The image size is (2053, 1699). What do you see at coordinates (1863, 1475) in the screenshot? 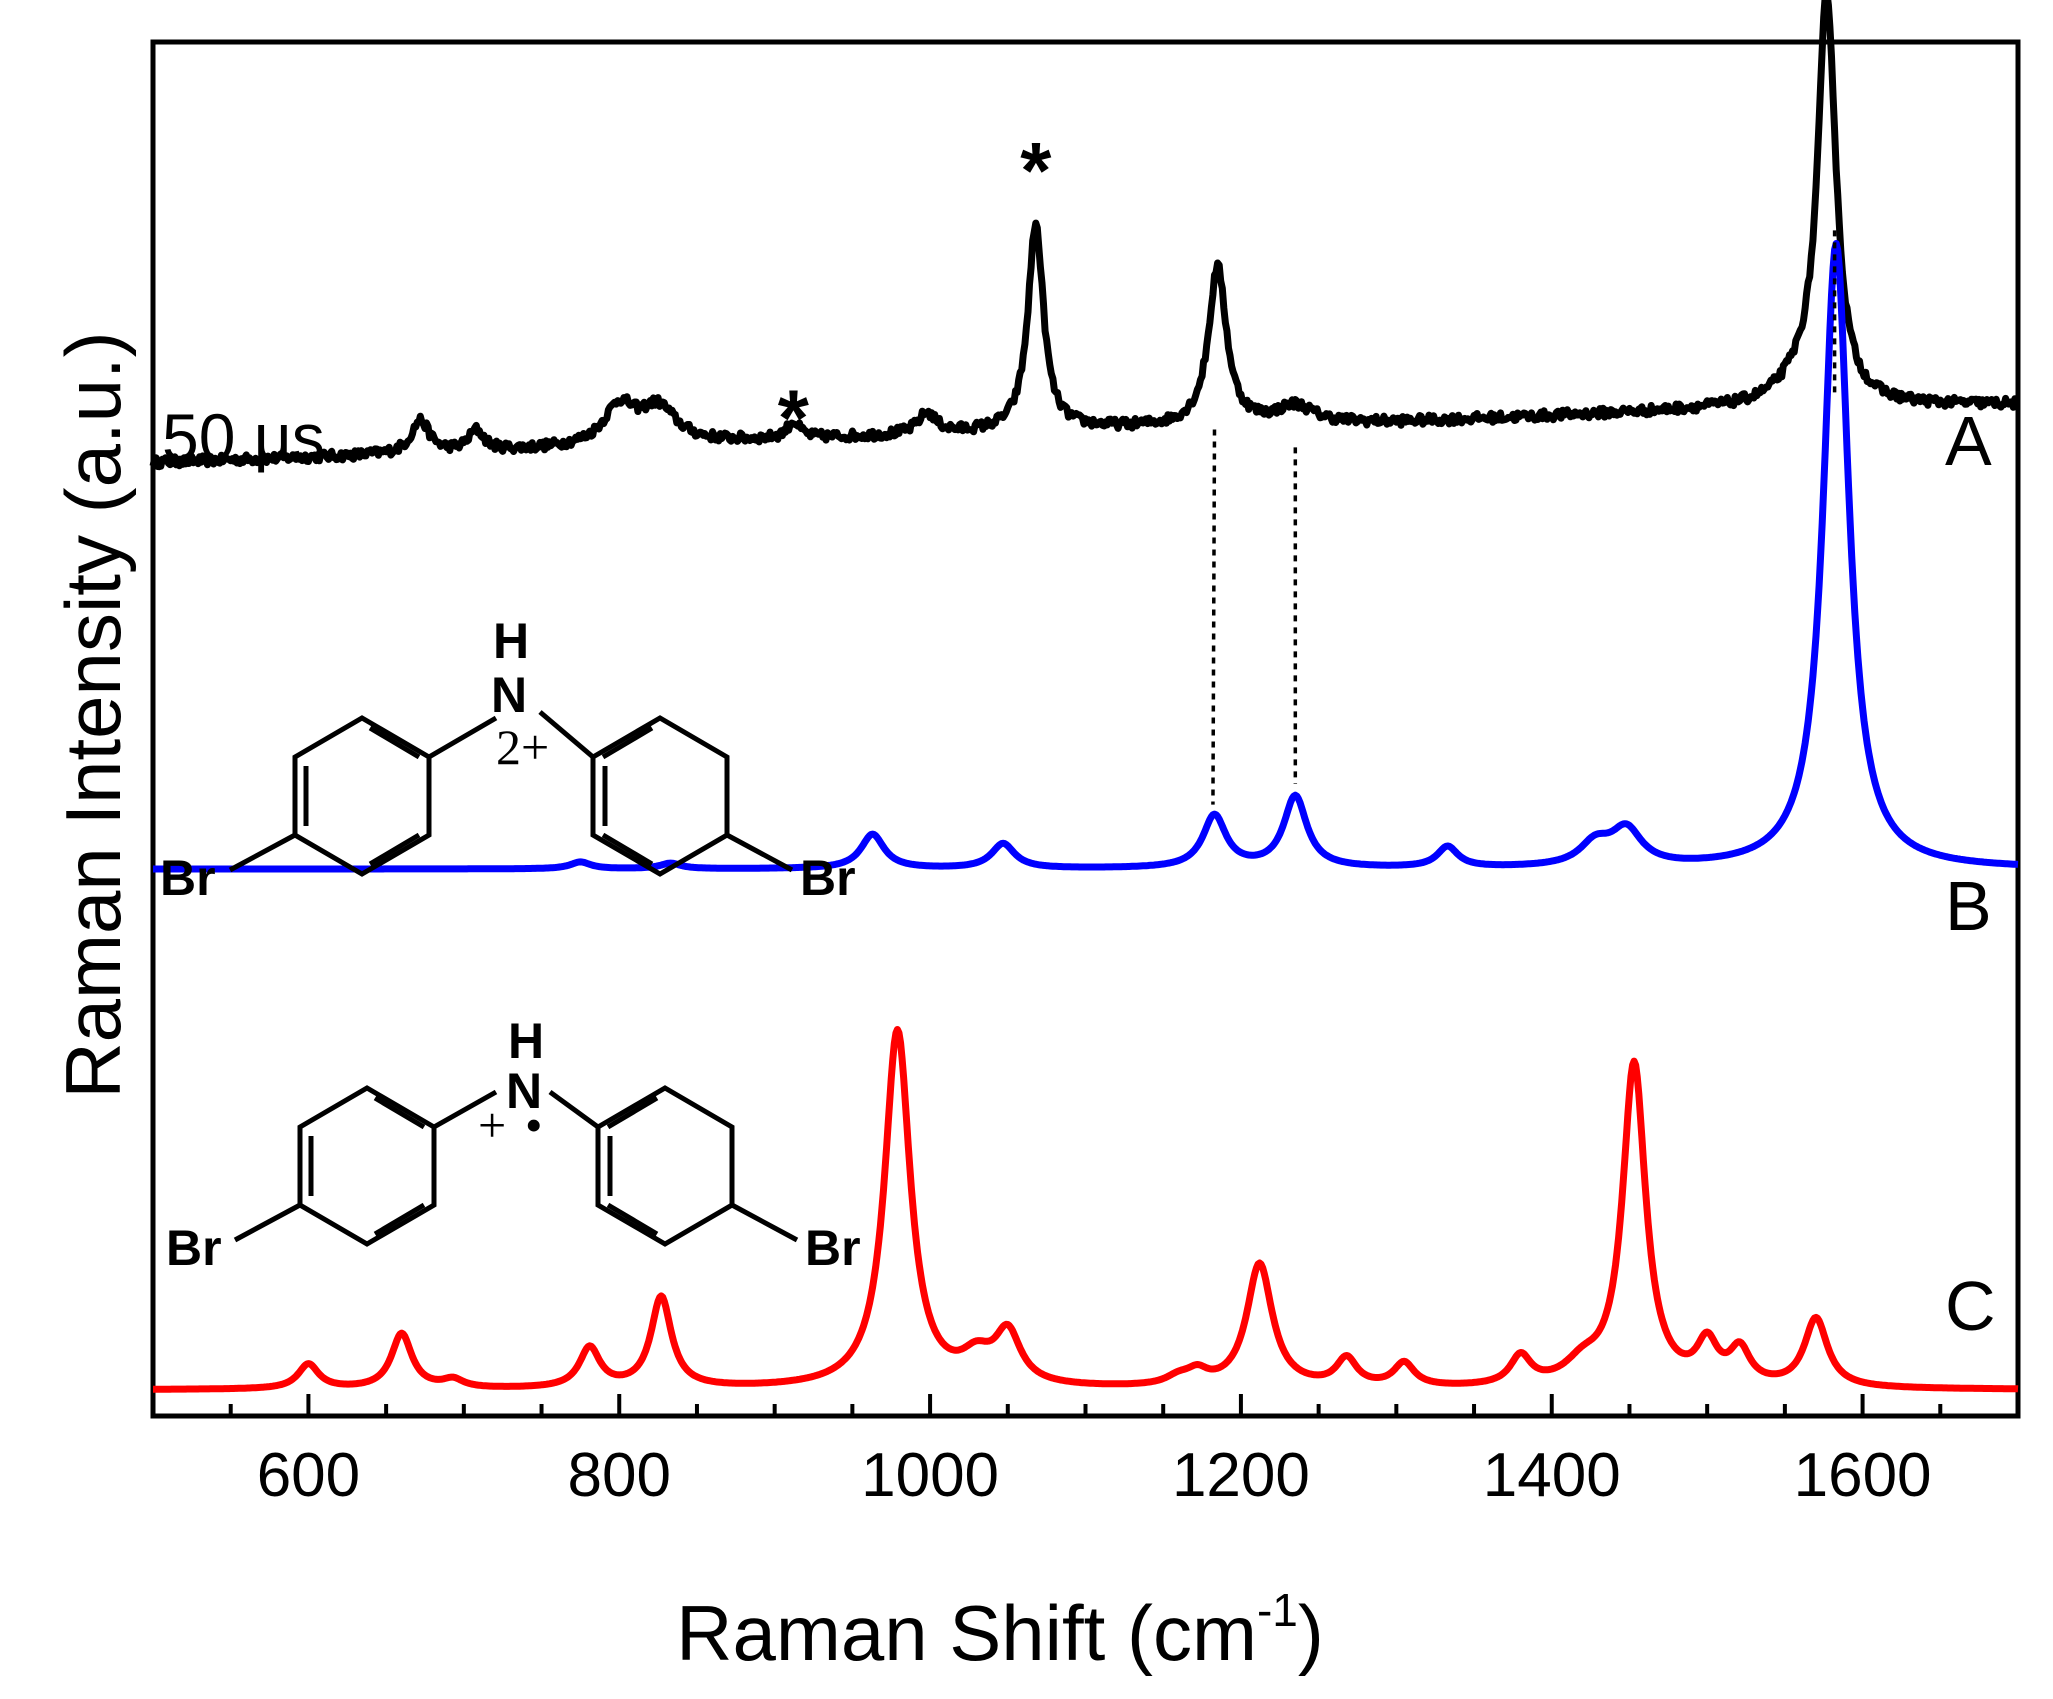
I see `x-tick-label-1600: 1600` at bounding box center [1863, 1475].